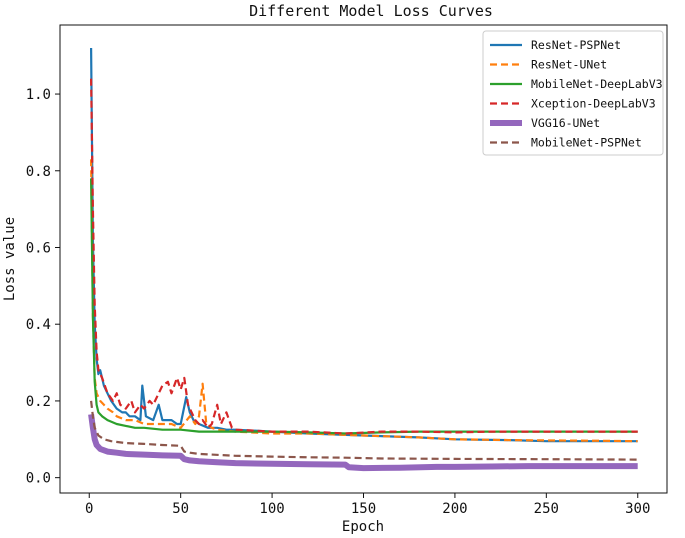 Image resolution: width=685 pixels, height=538 pixels. What do you see at coordinates (38, 95) in the screenshot?
I see `y-tick-label: 1.0` at bounding box center [38, 95].